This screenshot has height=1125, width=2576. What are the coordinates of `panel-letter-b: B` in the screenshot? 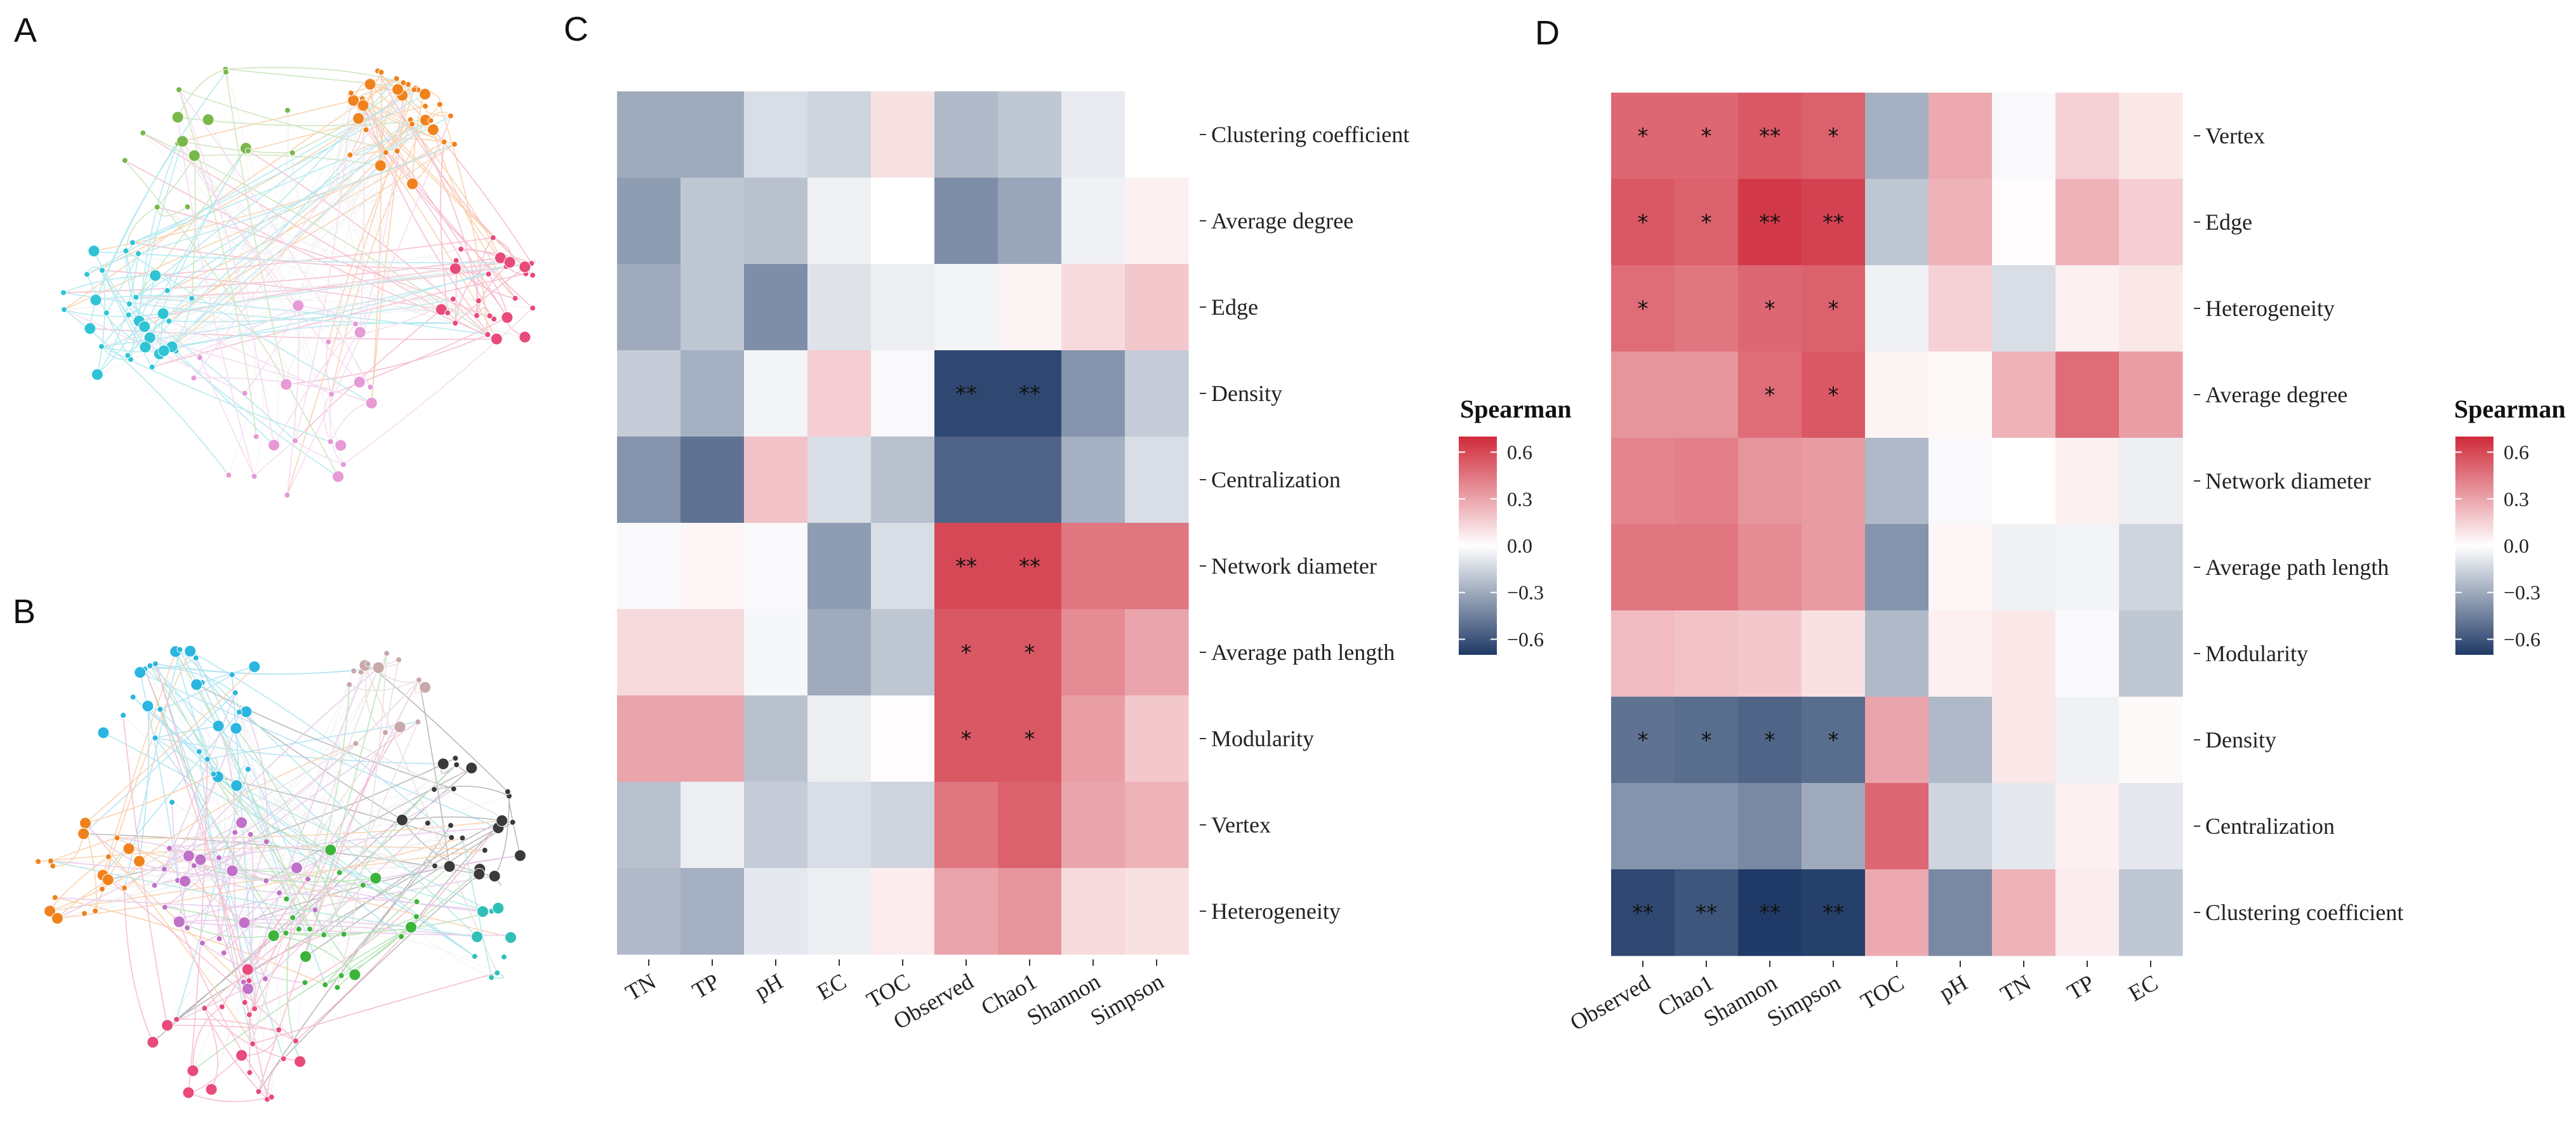 It's located at (24, 612).